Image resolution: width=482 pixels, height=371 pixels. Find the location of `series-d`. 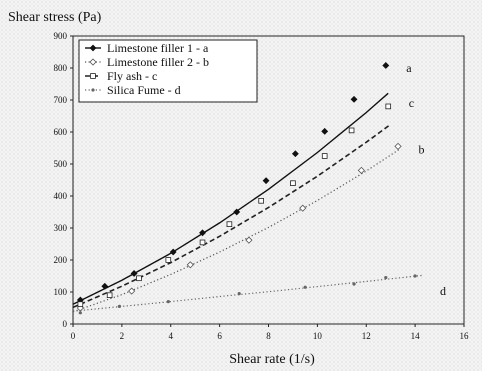

series-d is located at coordinates (247, 294).